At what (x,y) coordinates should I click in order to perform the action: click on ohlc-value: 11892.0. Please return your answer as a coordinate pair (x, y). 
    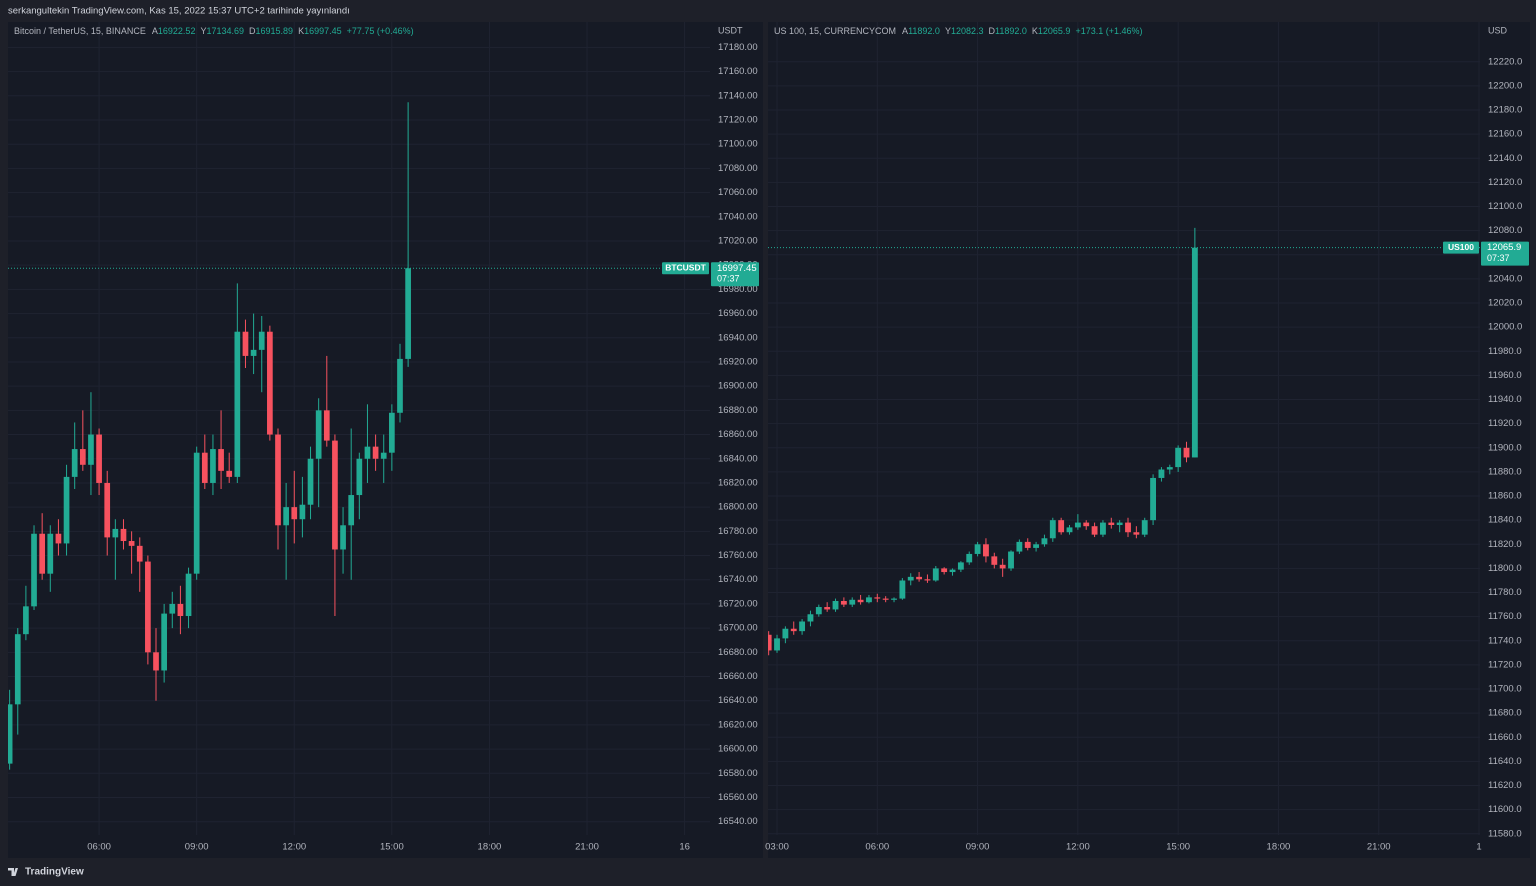
    Looking at the image, I should click on (924, 31).